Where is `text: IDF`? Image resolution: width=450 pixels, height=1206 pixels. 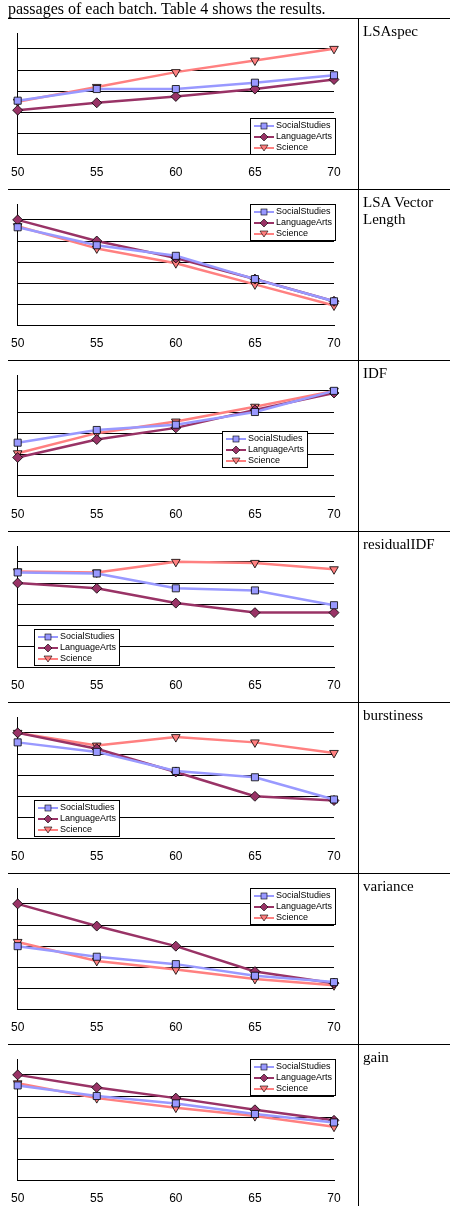 text: IDF is located at coordinates (375, 373).